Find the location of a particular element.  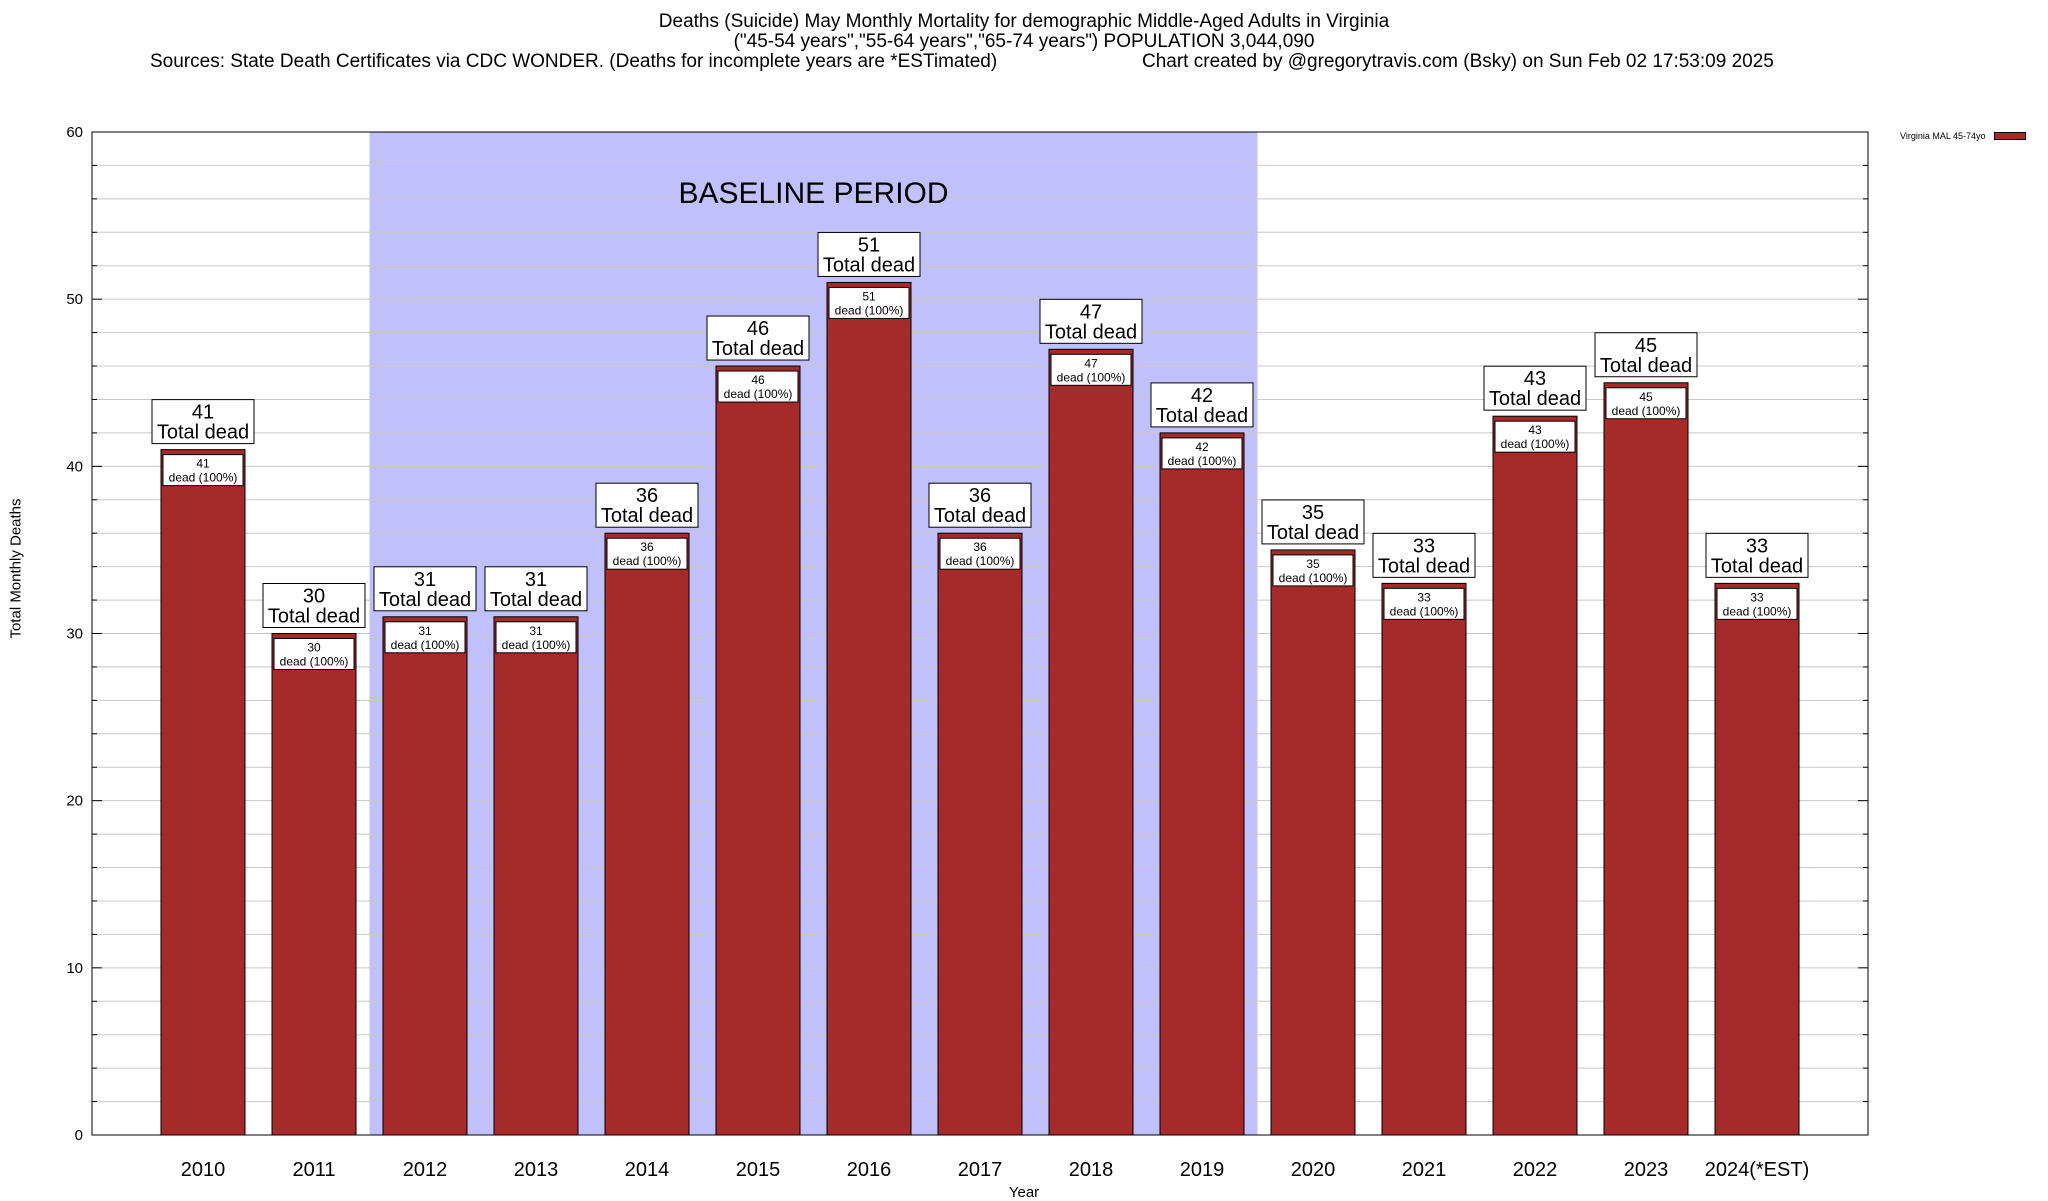

total-value-label: 47 is located at coordinates (1091, 312).